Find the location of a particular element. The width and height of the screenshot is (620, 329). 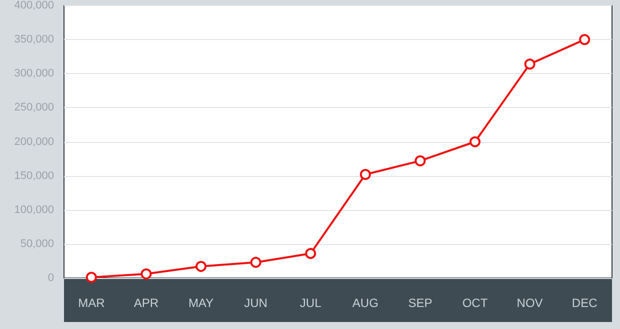

x-tick-label: AUG is located at coordinates (365, 303).